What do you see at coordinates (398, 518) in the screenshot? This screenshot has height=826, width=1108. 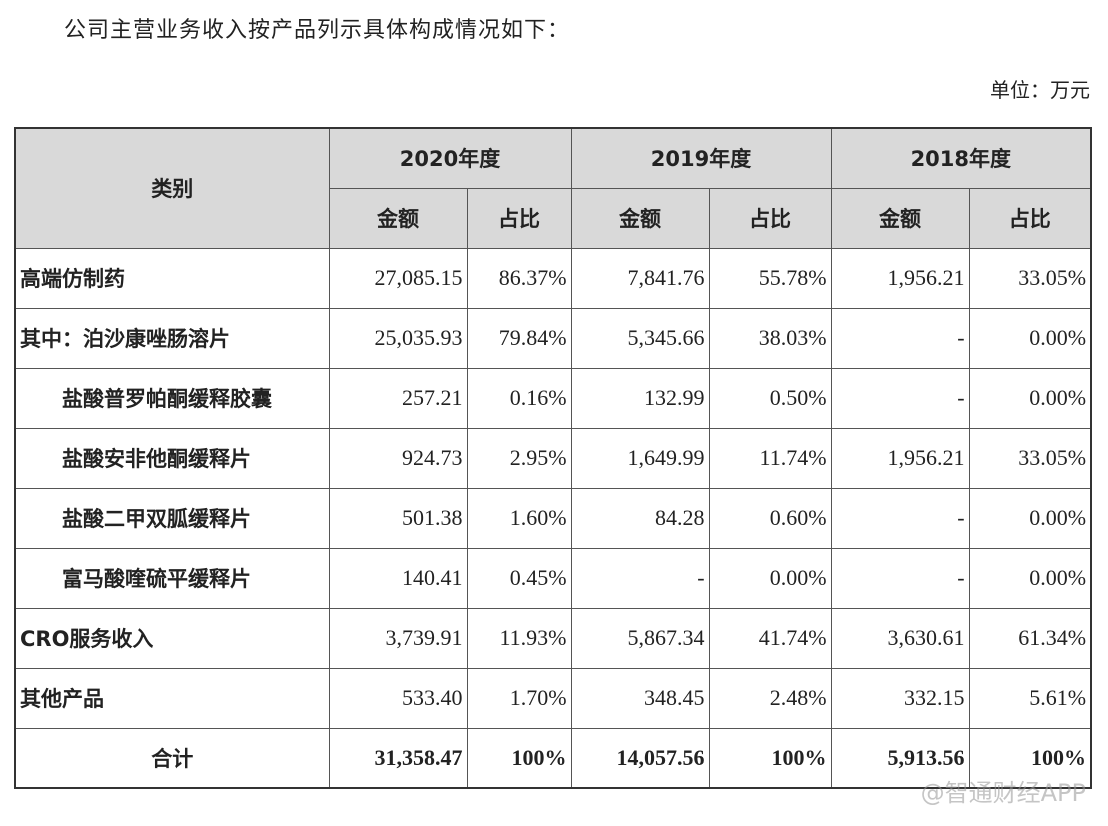 I see `value-cell: 501.38` at bounding box center [398, 518].